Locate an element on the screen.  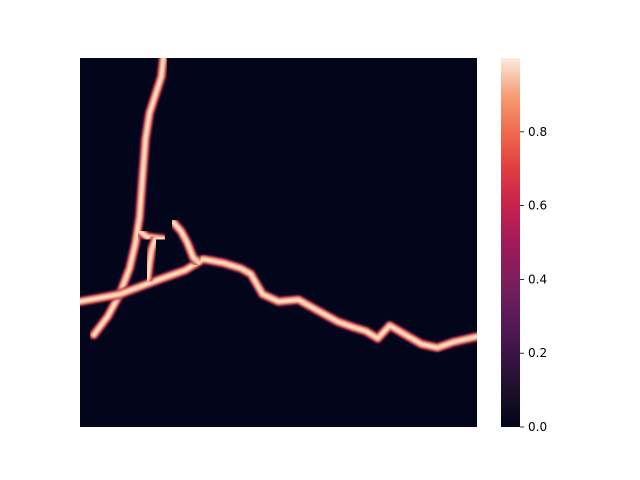
ridge-inner-branch is located at coordinates (151, 259).